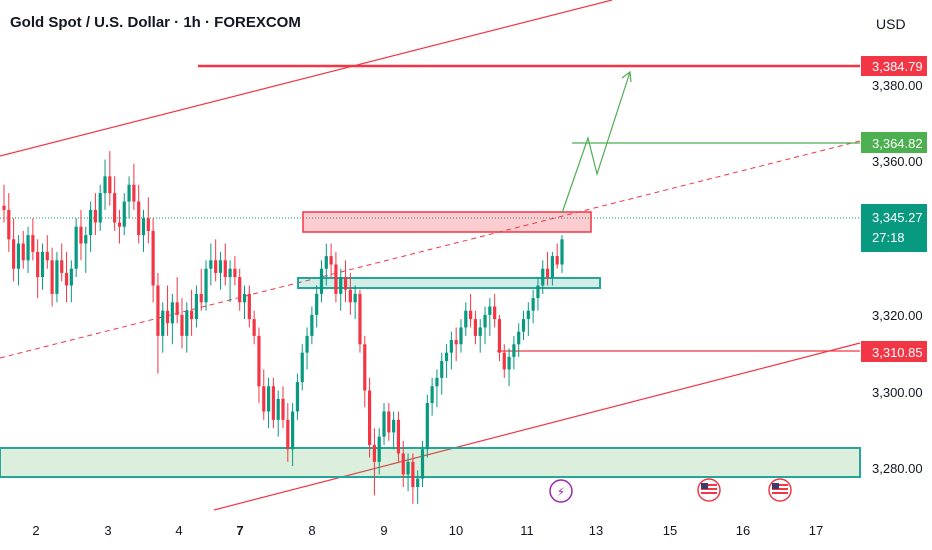 The image size is (932, 550). I want to click on price-label-3310-text: 3,310.85, so click(897, 352).